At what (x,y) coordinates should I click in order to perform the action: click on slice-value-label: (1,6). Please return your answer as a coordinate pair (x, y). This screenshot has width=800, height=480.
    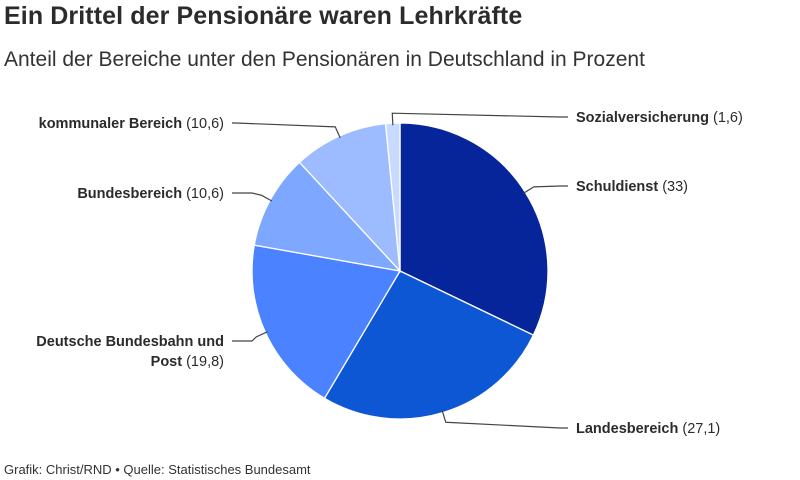
    Looking at the image, I should click on (726, 118).